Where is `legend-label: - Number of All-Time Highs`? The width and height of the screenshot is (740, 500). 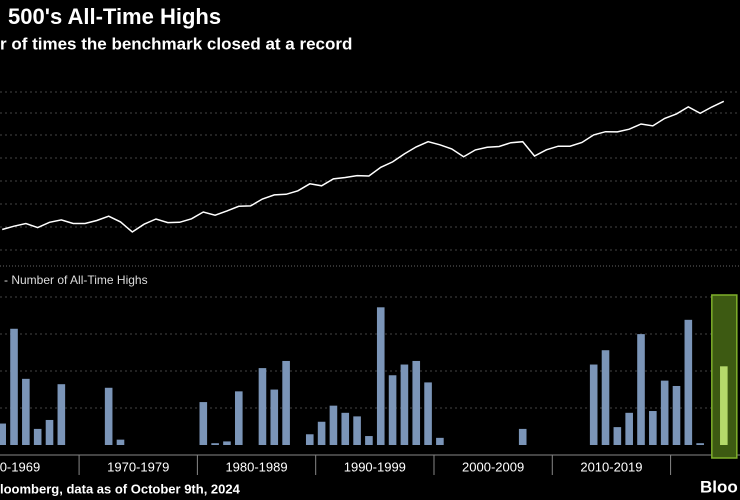 legend-label: - Number of All-Time Highs is located at coordinates (76, 280).